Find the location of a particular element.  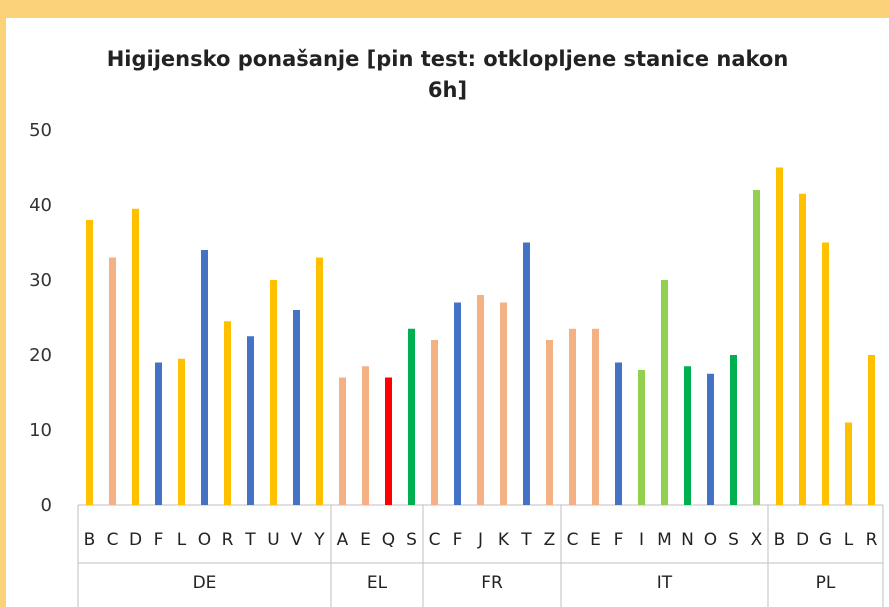

chart-title-line-2: 6h] is located at coordinates (447, 90).